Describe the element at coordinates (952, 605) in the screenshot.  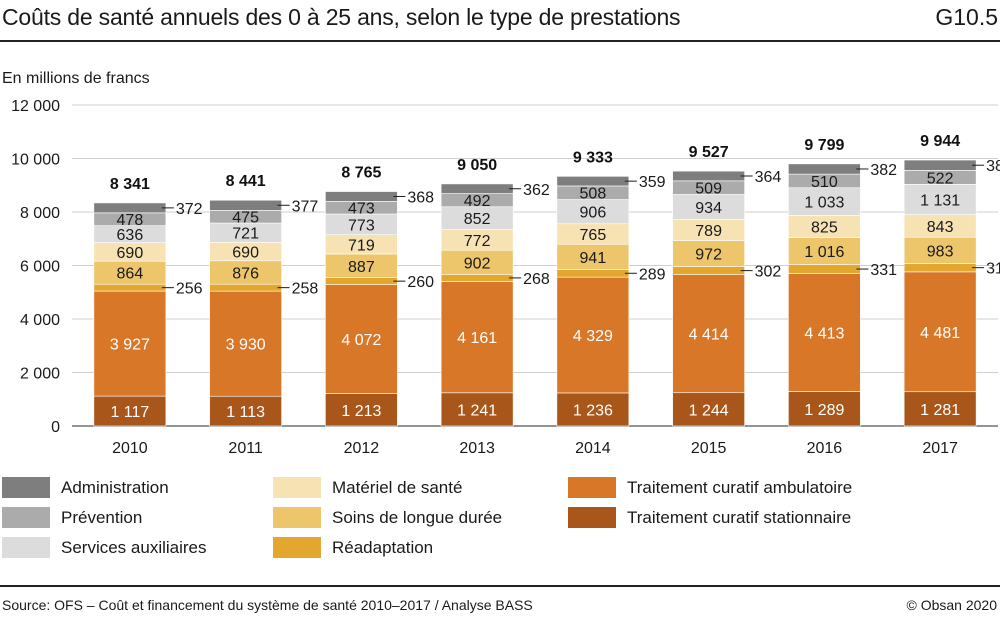
I see `copyright-note: © Obsan 2020` at that location.